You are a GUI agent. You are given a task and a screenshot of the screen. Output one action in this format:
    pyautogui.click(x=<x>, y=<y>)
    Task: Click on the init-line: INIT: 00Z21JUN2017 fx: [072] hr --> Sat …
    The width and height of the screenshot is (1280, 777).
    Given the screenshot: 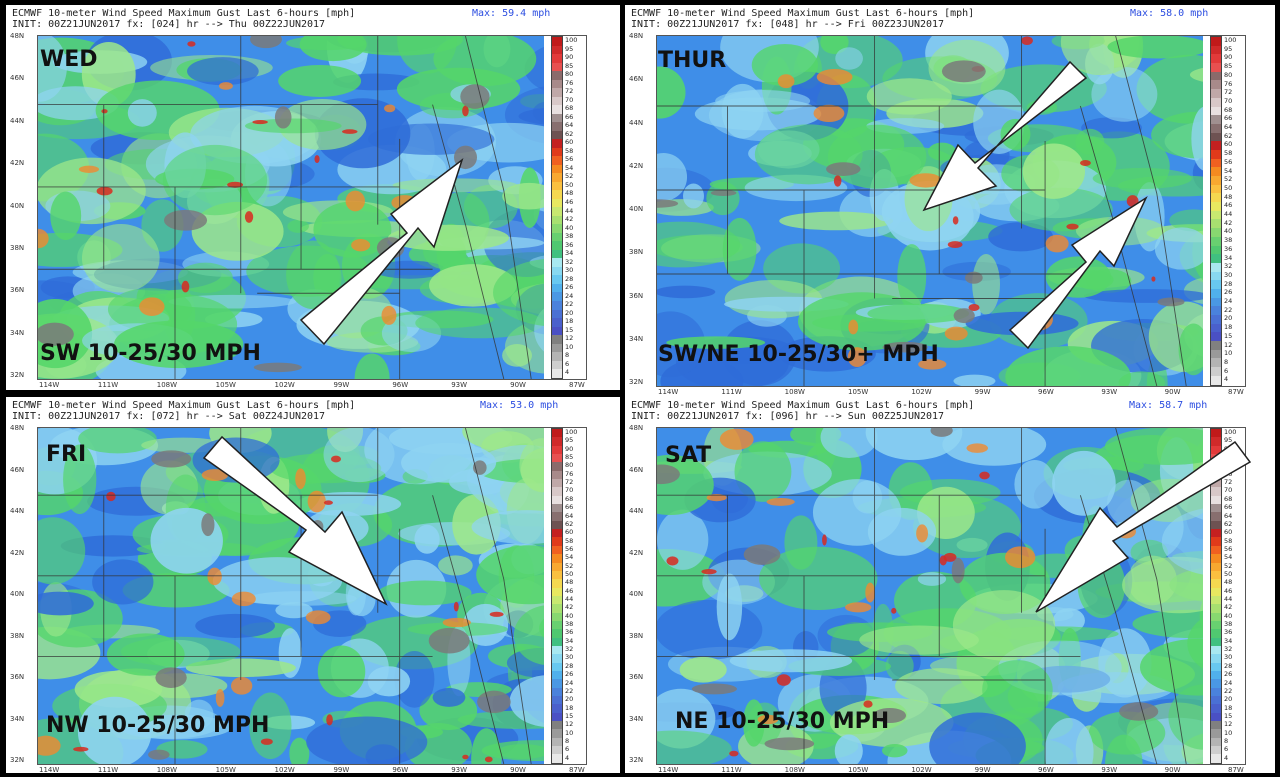 What is the action you would take?
    pyautogui.click(x=169, y=416)
    